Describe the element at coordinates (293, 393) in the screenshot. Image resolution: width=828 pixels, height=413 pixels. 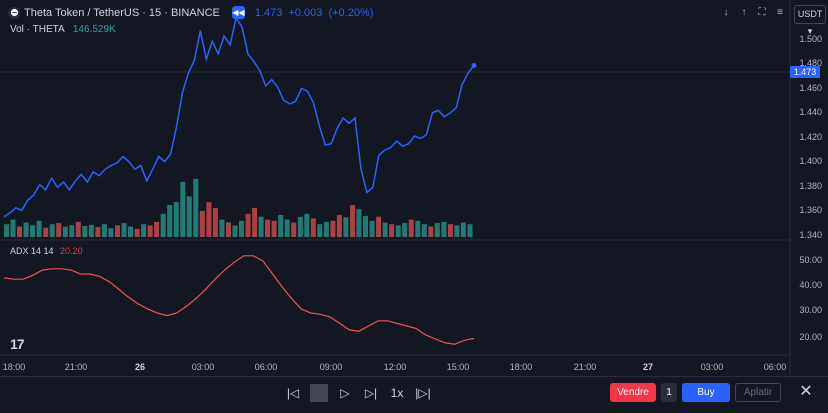
I see `jump-to-start-icon: |◁` at that location.